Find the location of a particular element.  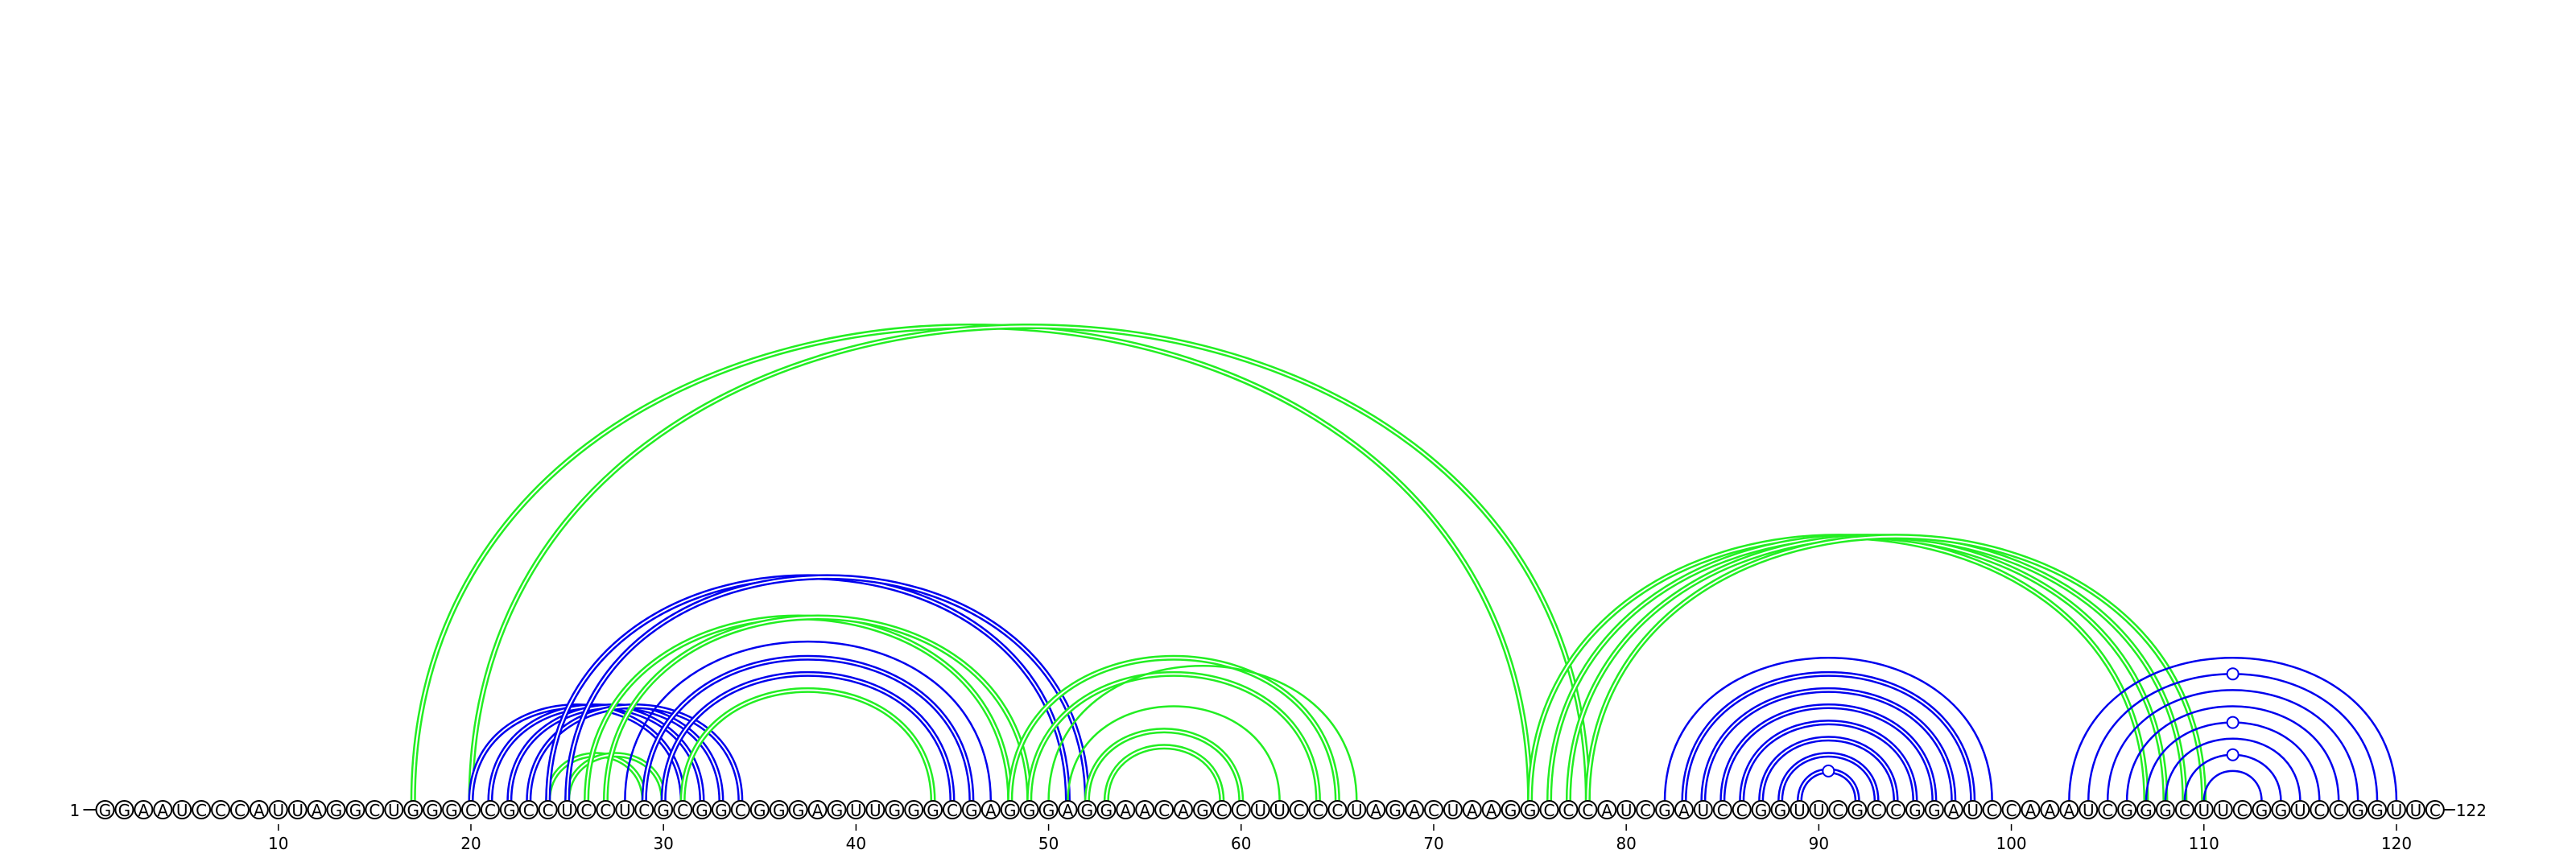

tick-label: 90 is located at coordinates (1819, 844).